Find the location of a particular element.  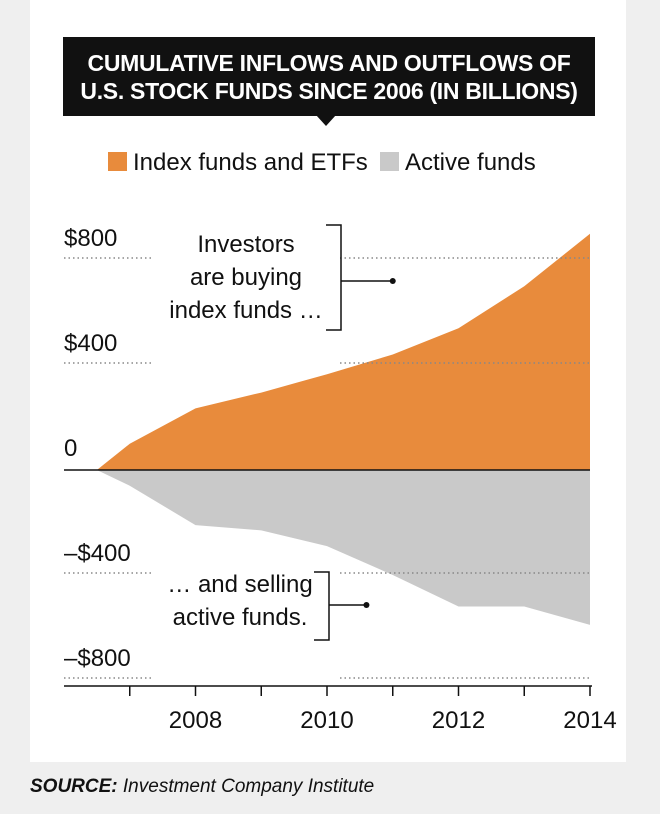

annotation-active-line: active funds. is located at coordinates (240, 617).